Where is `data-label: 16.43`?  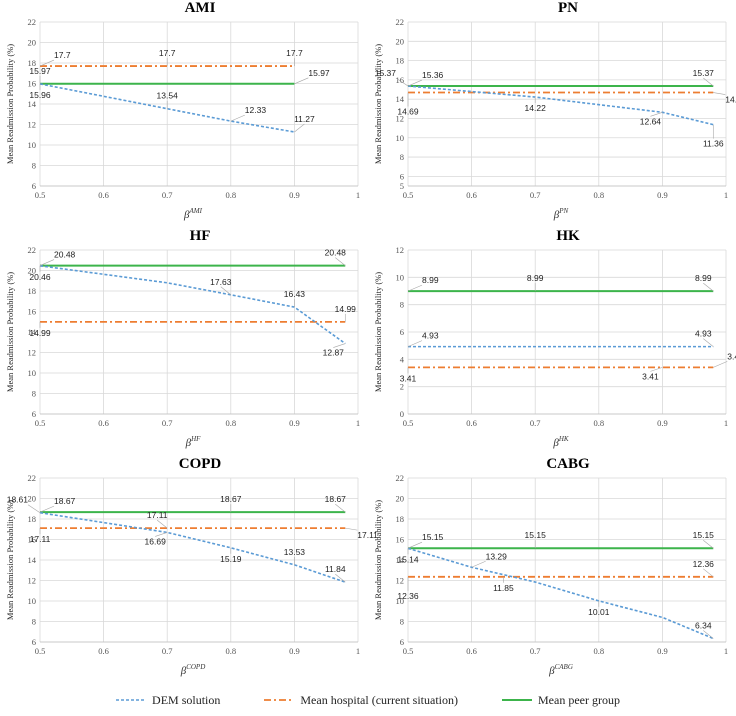
data-label: 16.43 is located at coordinates (295, 294).